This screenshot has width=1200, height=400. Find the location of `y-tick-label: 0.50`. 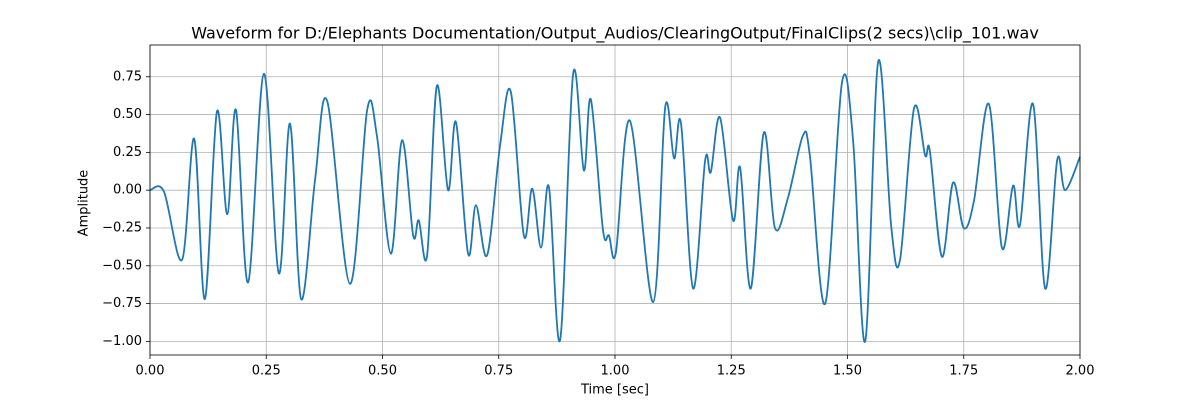

y-tick-label: 0.50 is located at coordinates (127, 114).